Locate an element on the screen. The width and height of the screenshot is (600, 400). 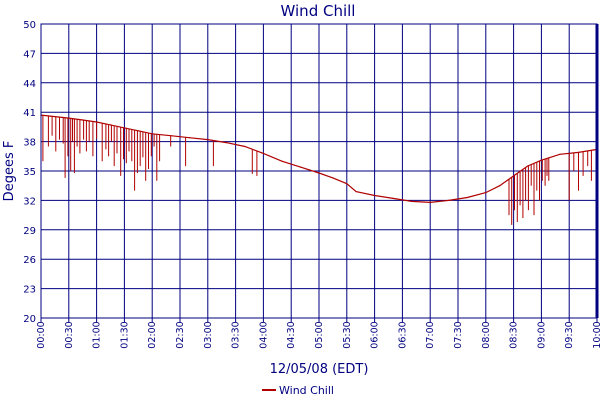
x-tick-label: 01:00 is located at coordinates (97, 334).